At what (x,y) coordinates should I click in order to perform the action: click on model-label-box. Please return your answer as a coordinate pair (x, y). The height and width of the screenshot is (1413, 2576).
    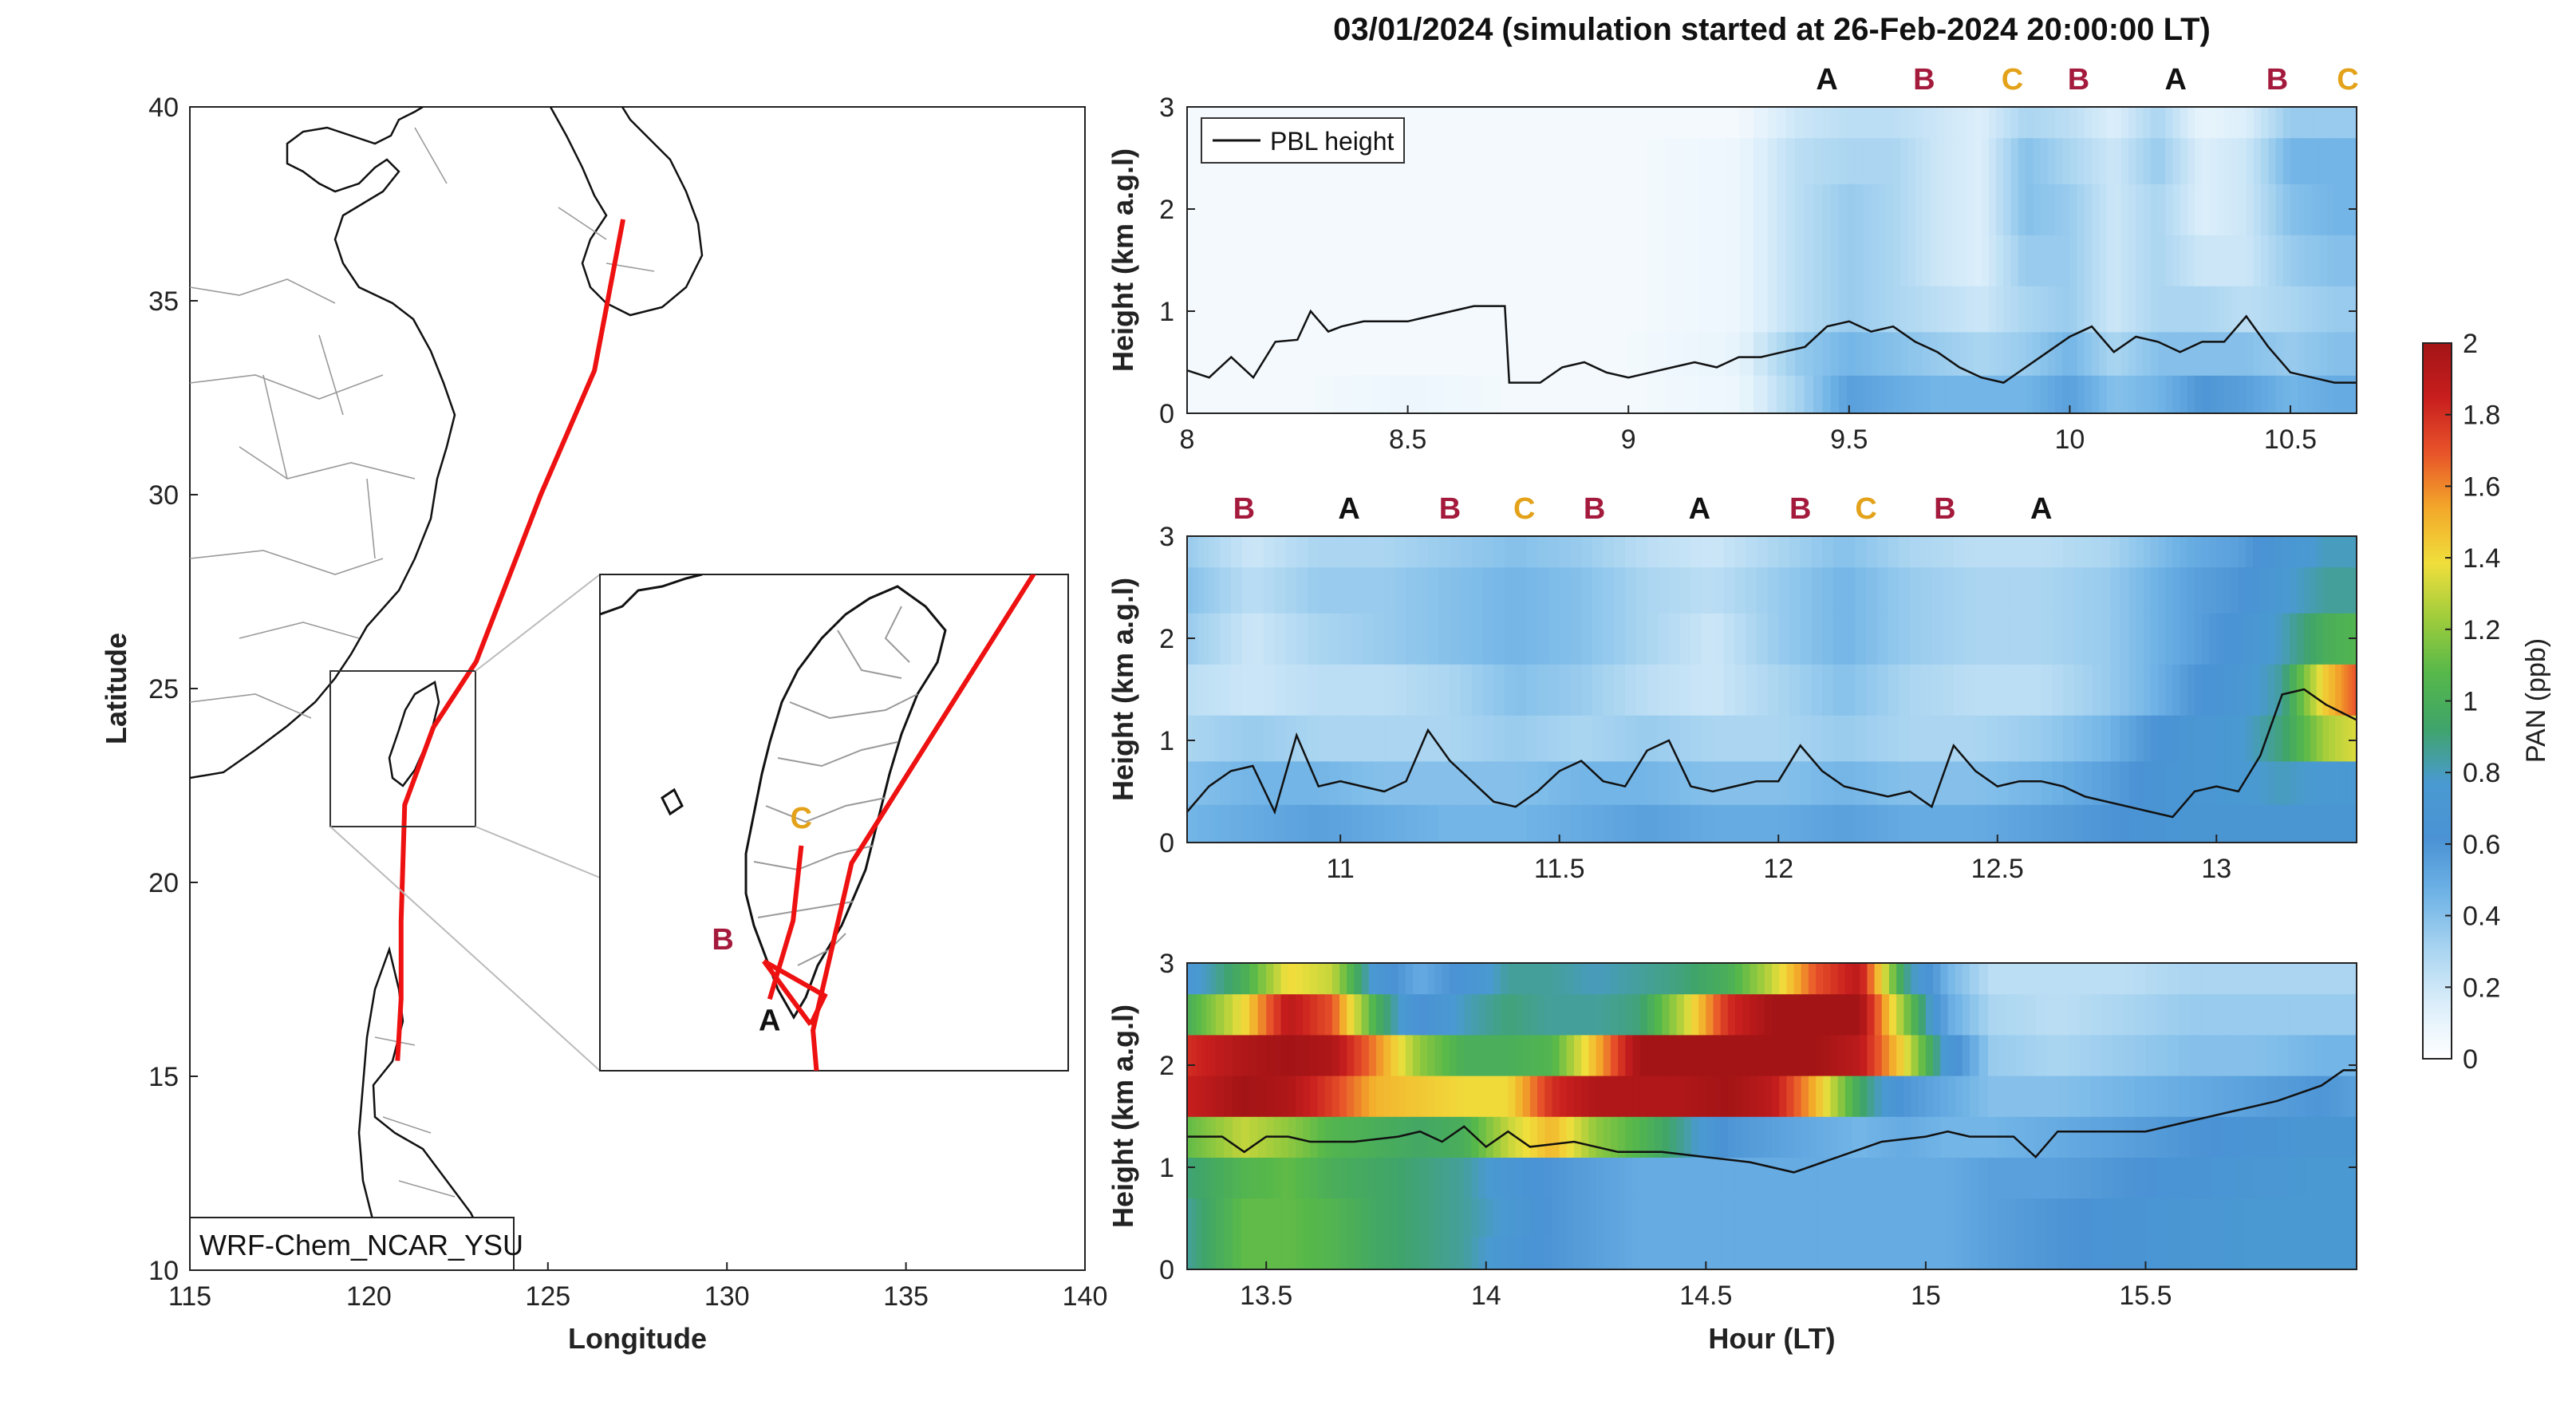
    Looking at the image, I should click on (352, 1244).